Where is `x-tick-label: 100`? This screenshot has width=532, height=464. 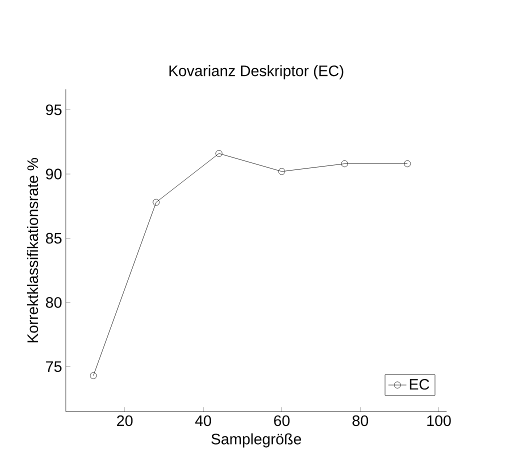
x-tick-label: 100 is located at coordinates (439, 420).